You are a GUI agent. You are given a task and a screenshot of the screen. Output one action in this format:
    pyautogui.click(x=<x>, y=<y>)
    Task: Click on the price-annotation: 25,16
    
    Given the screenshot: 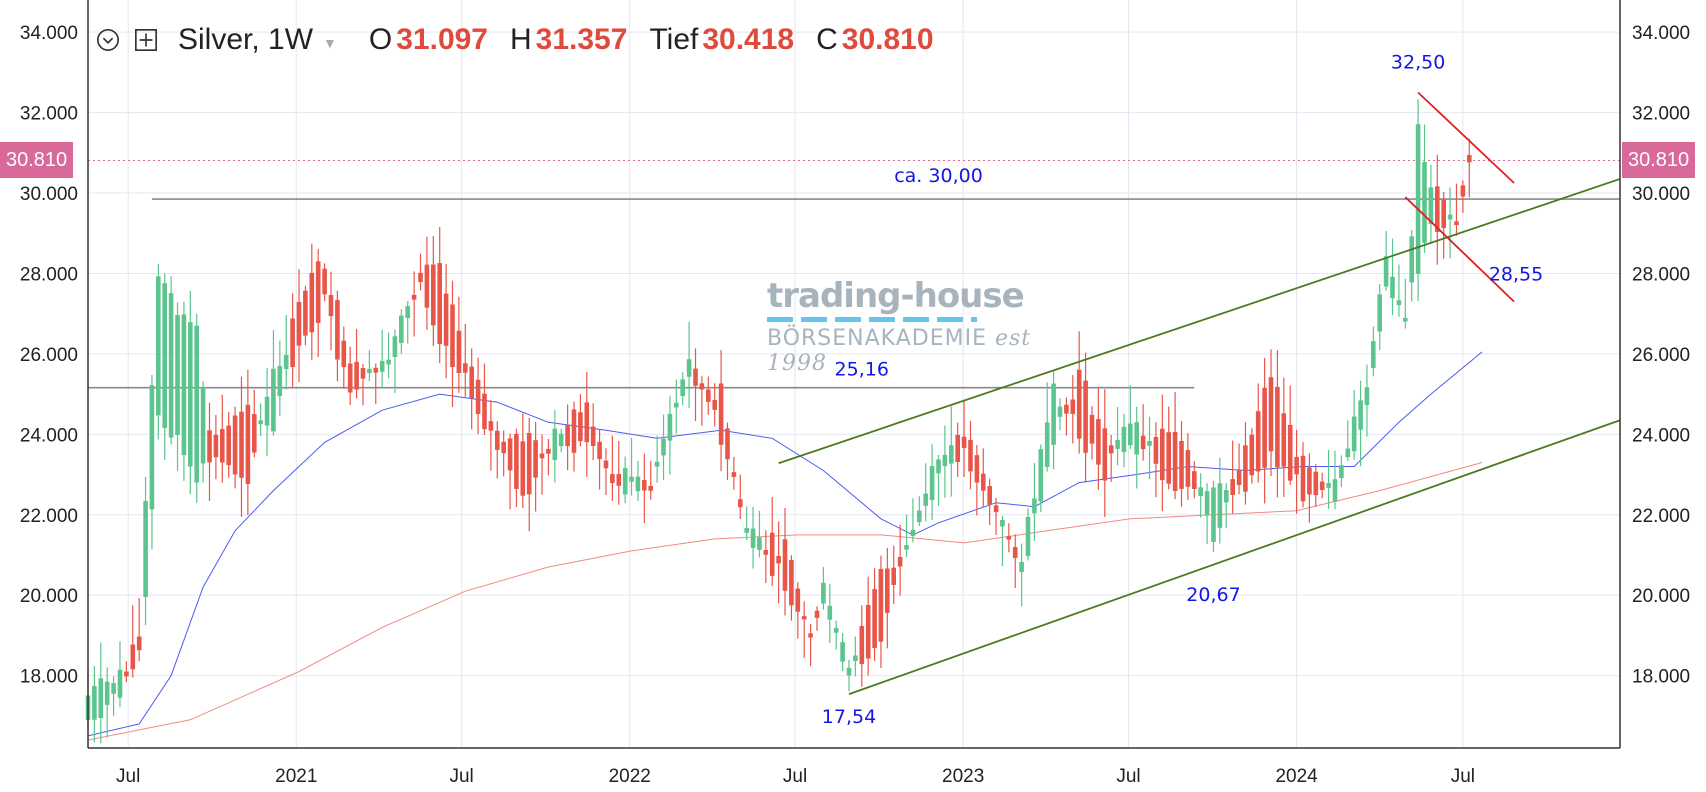 What is the action you would take?
    pyautogui.click(x=862, y=370)
    